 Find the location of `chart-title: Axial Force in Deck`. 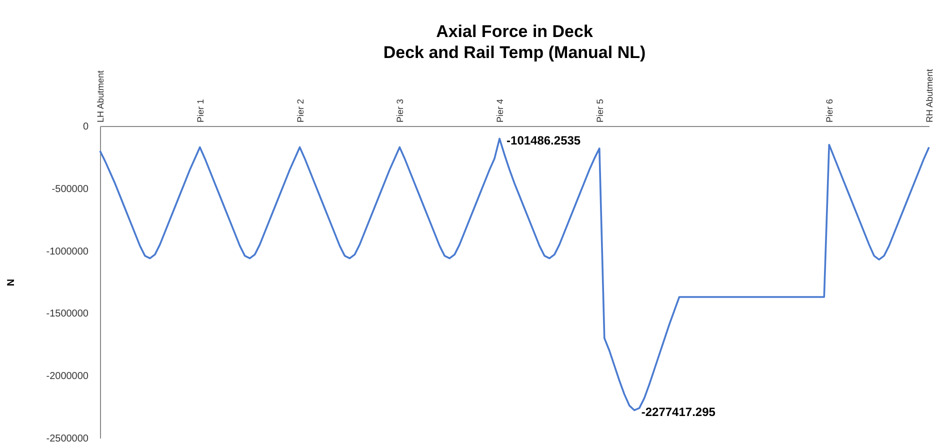

chart-title: Axial Force in Deck is located at coordinates (515, 31).